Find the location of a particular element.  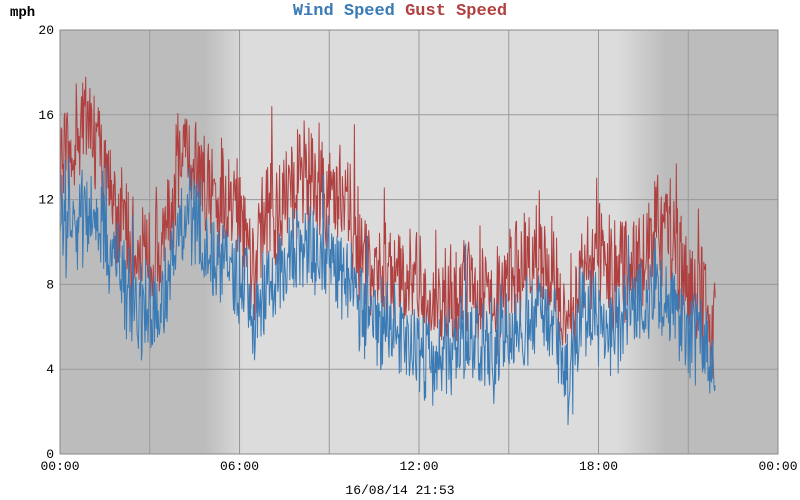

x-tick-labels: 00:00 06:00 12:00 18:00 00:00 is located at coordinates (418, 466).